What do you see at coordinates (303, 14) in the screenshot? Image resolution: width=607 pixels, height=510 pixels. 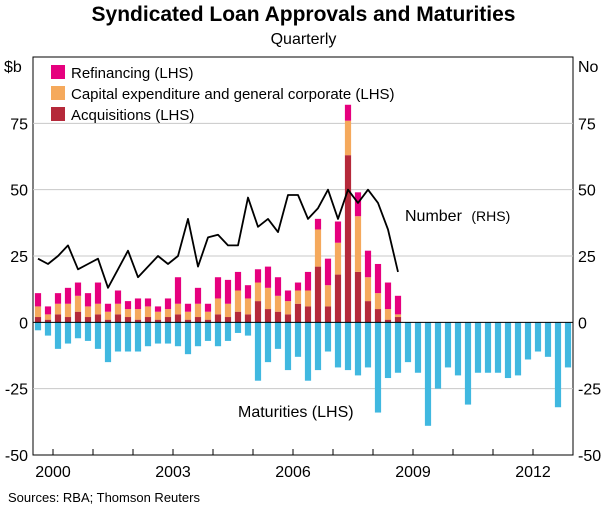 I see `chart-title: Syndicated Loan Approvals and Maturities` at bounding box center [303, 14].